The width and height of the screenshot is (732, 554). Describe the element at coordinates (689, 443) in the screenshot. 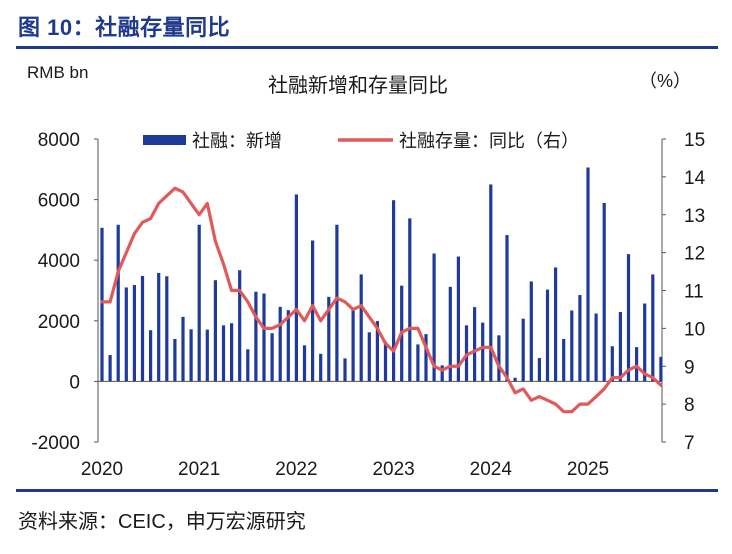

I see `right-tick-label: 7` at that location.